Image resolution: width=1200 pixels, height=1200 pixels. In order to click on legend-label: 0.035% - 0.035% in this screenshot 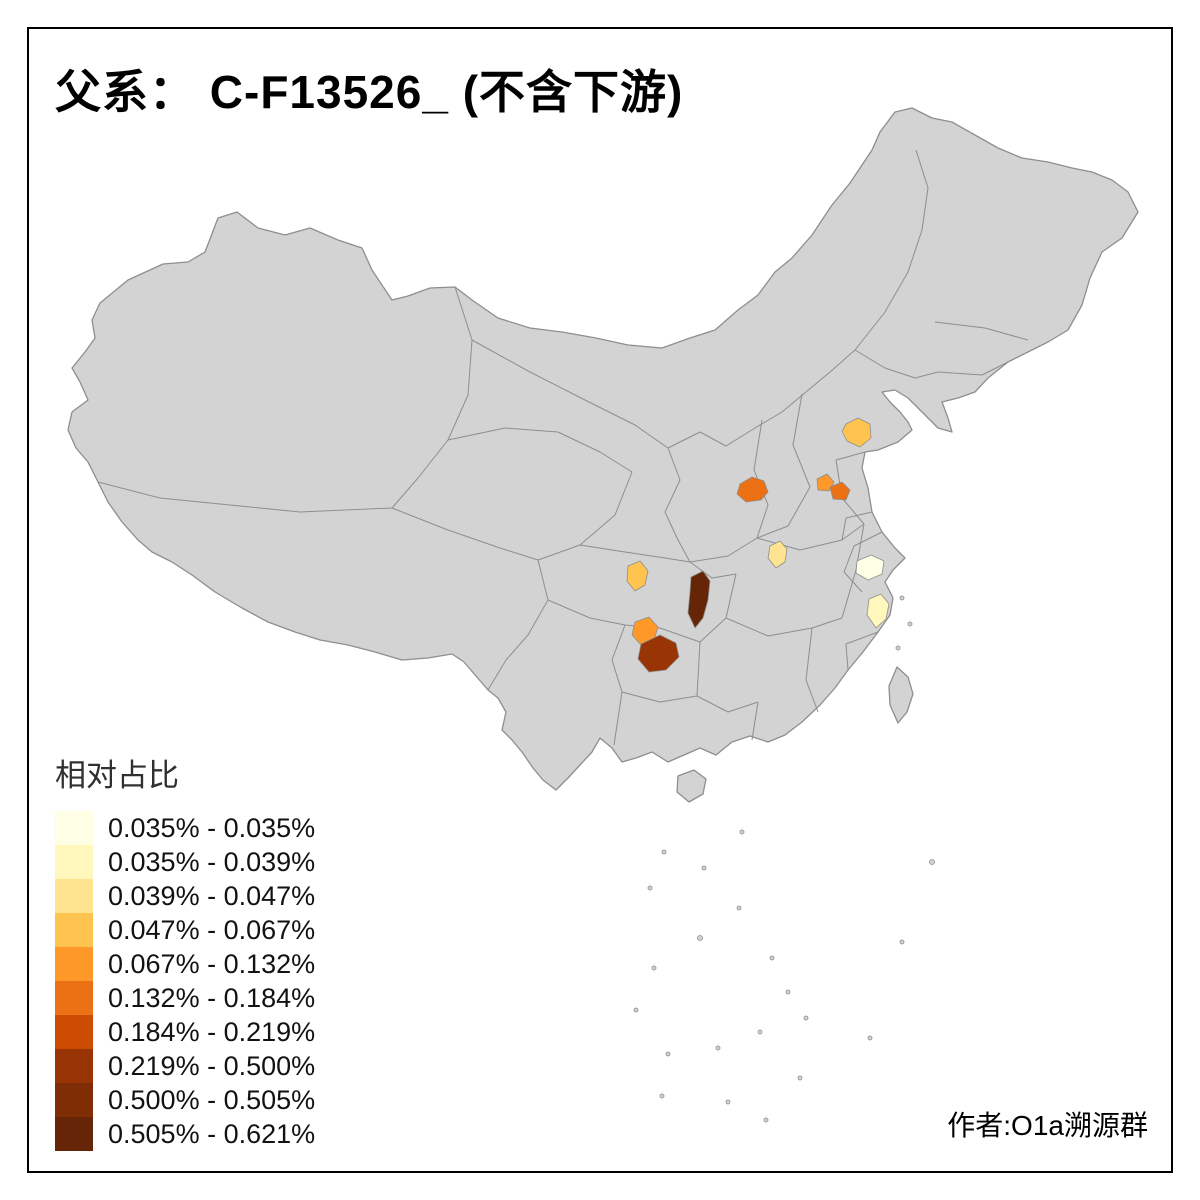, I will do `click(212, 827)`.